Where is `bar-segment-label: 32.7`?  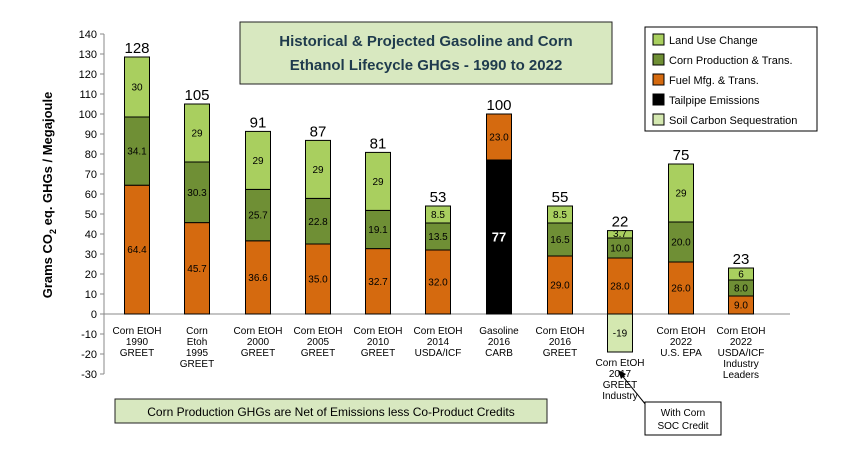 bar-segment-label: 32.7 is located at coordinates (378, 282).